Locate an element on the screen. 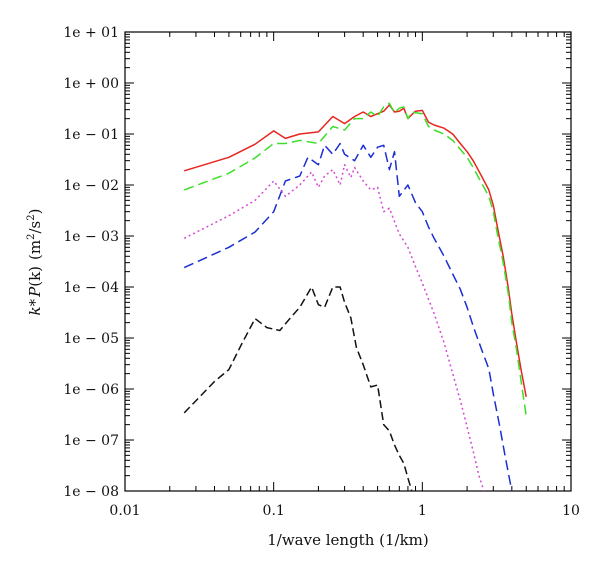 This screenshot has height=571, width=600. y-axis-title-units-mid: /s is located at coordinates (35, 227).